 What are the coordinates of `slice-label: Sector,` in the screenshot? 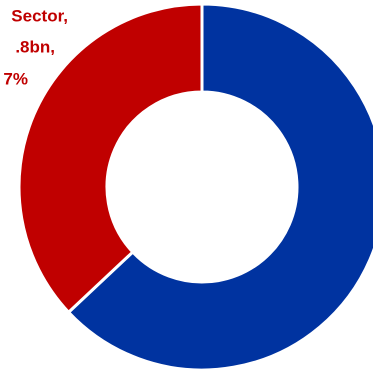 It's located at (39, 15).